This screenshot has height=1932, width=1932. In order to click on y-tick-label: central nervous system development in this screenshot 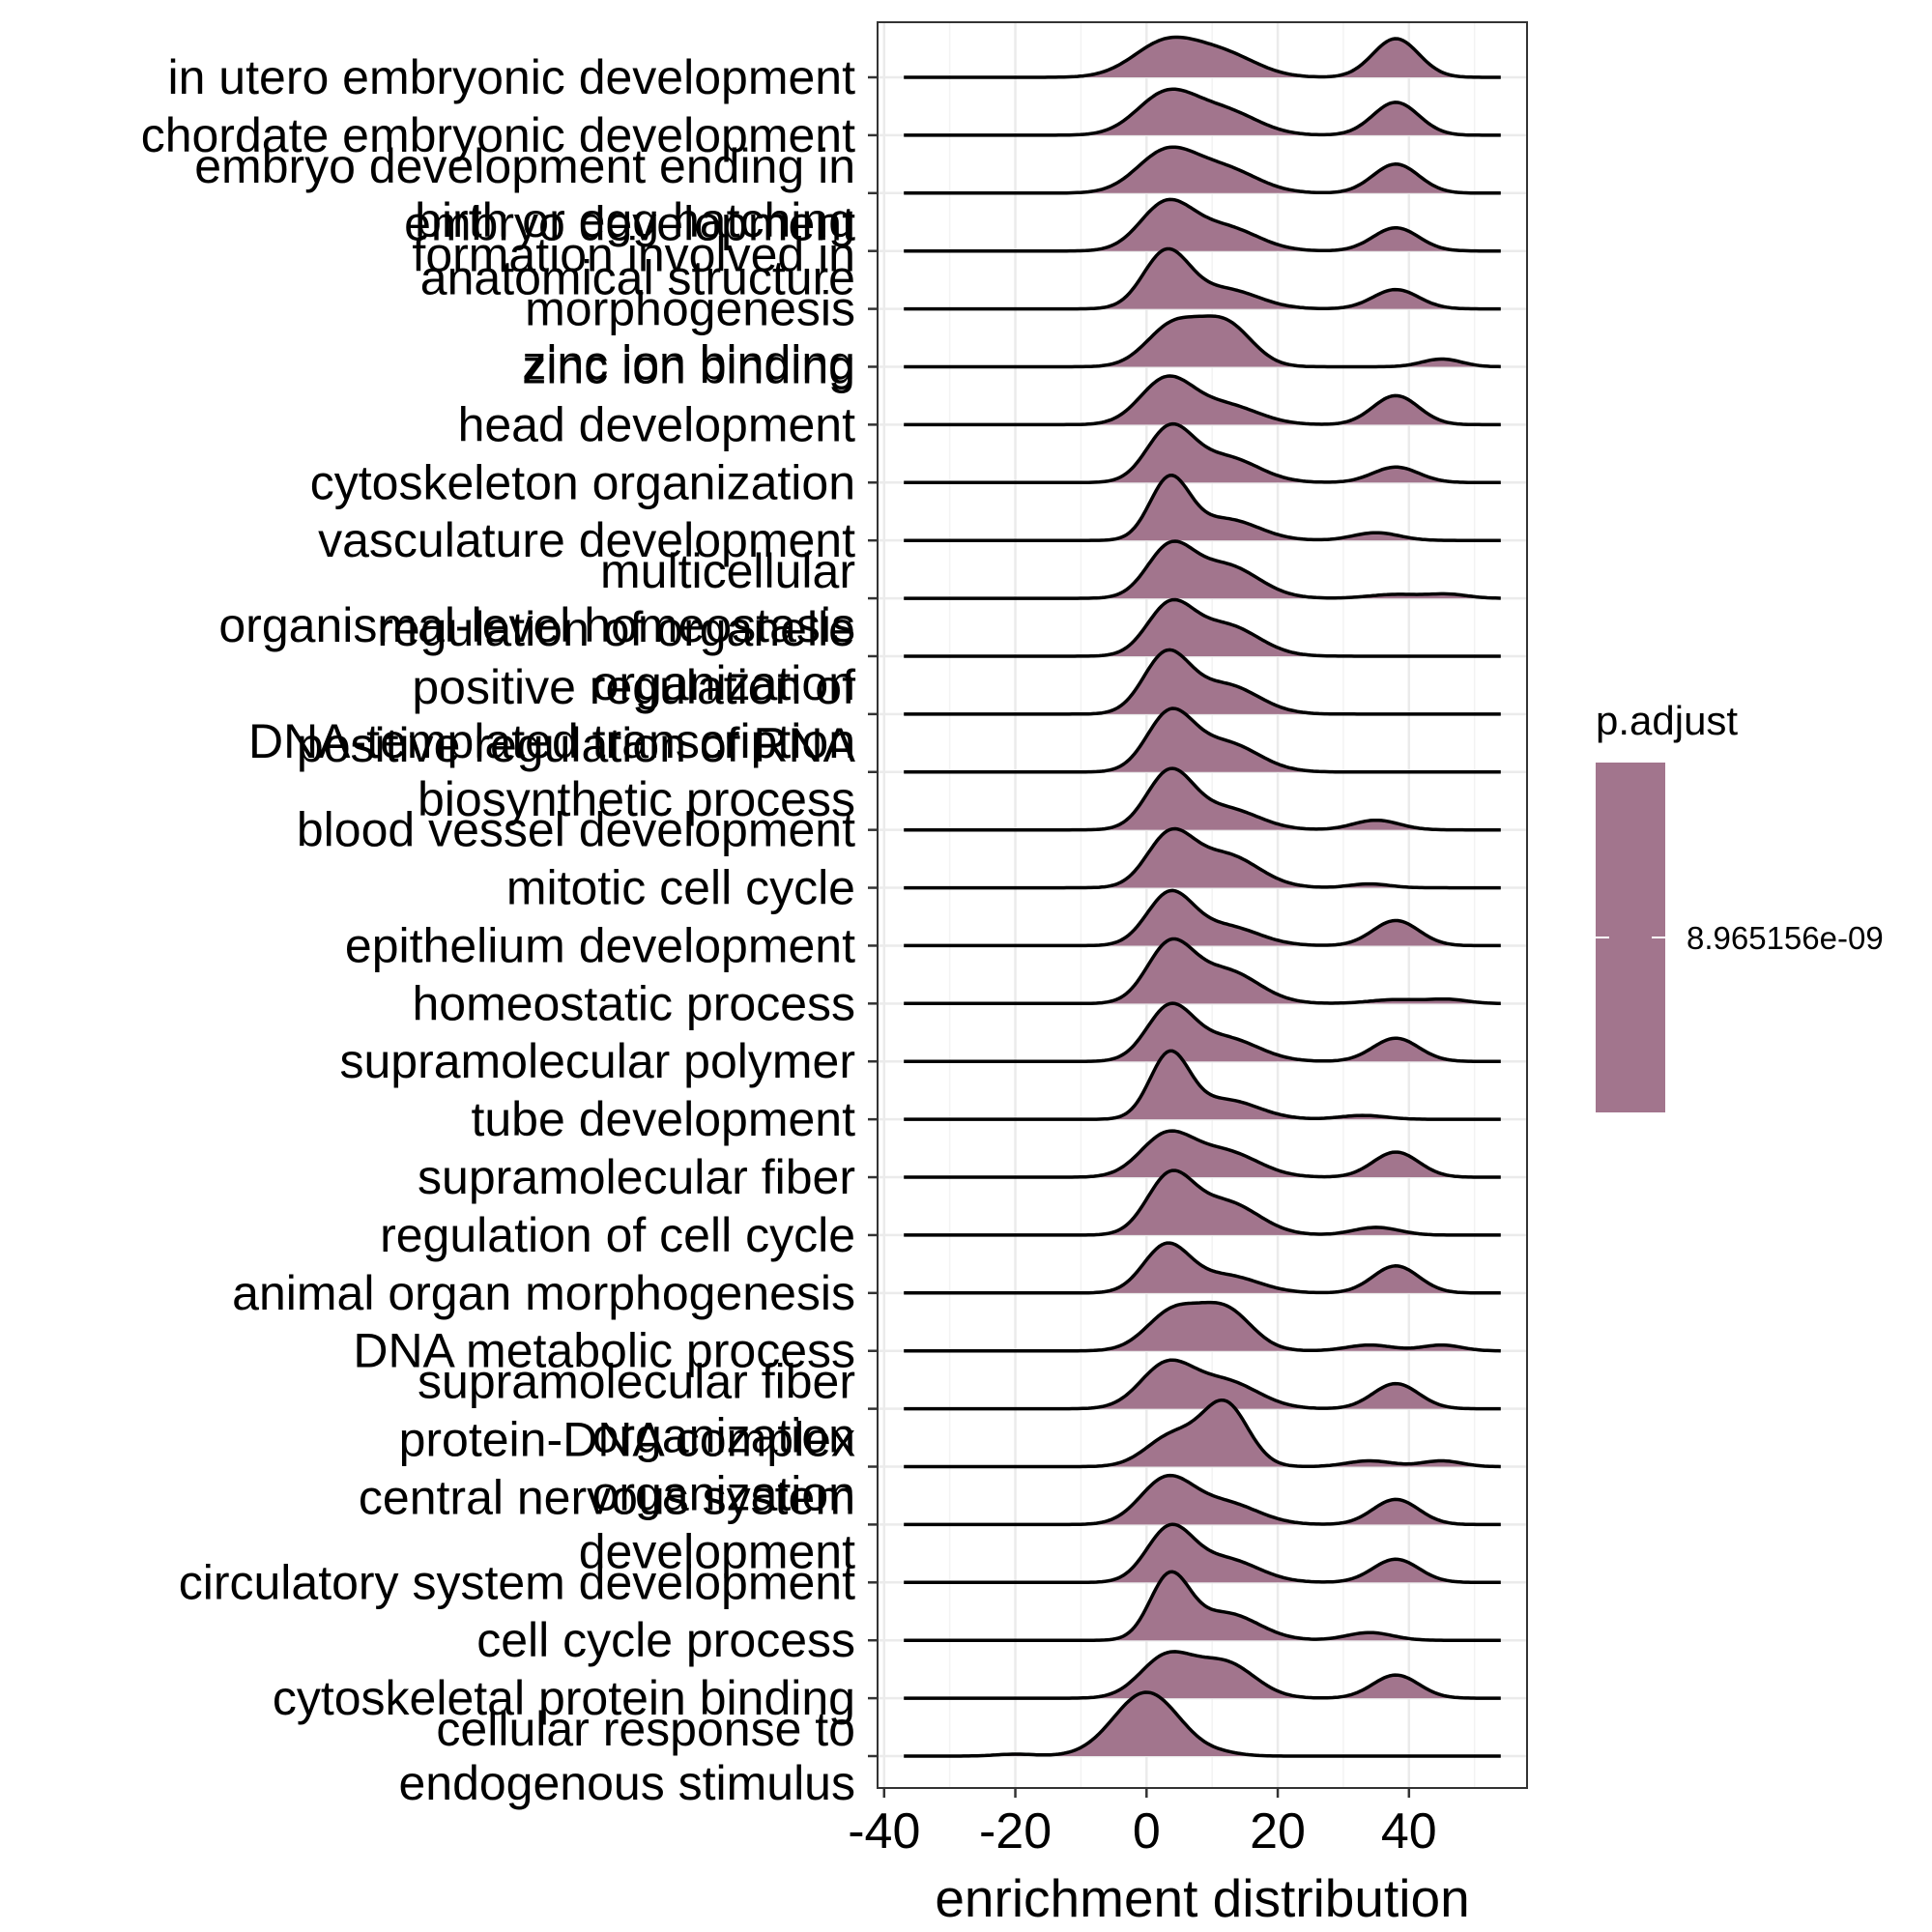, I will do `click(607, 1524)`.